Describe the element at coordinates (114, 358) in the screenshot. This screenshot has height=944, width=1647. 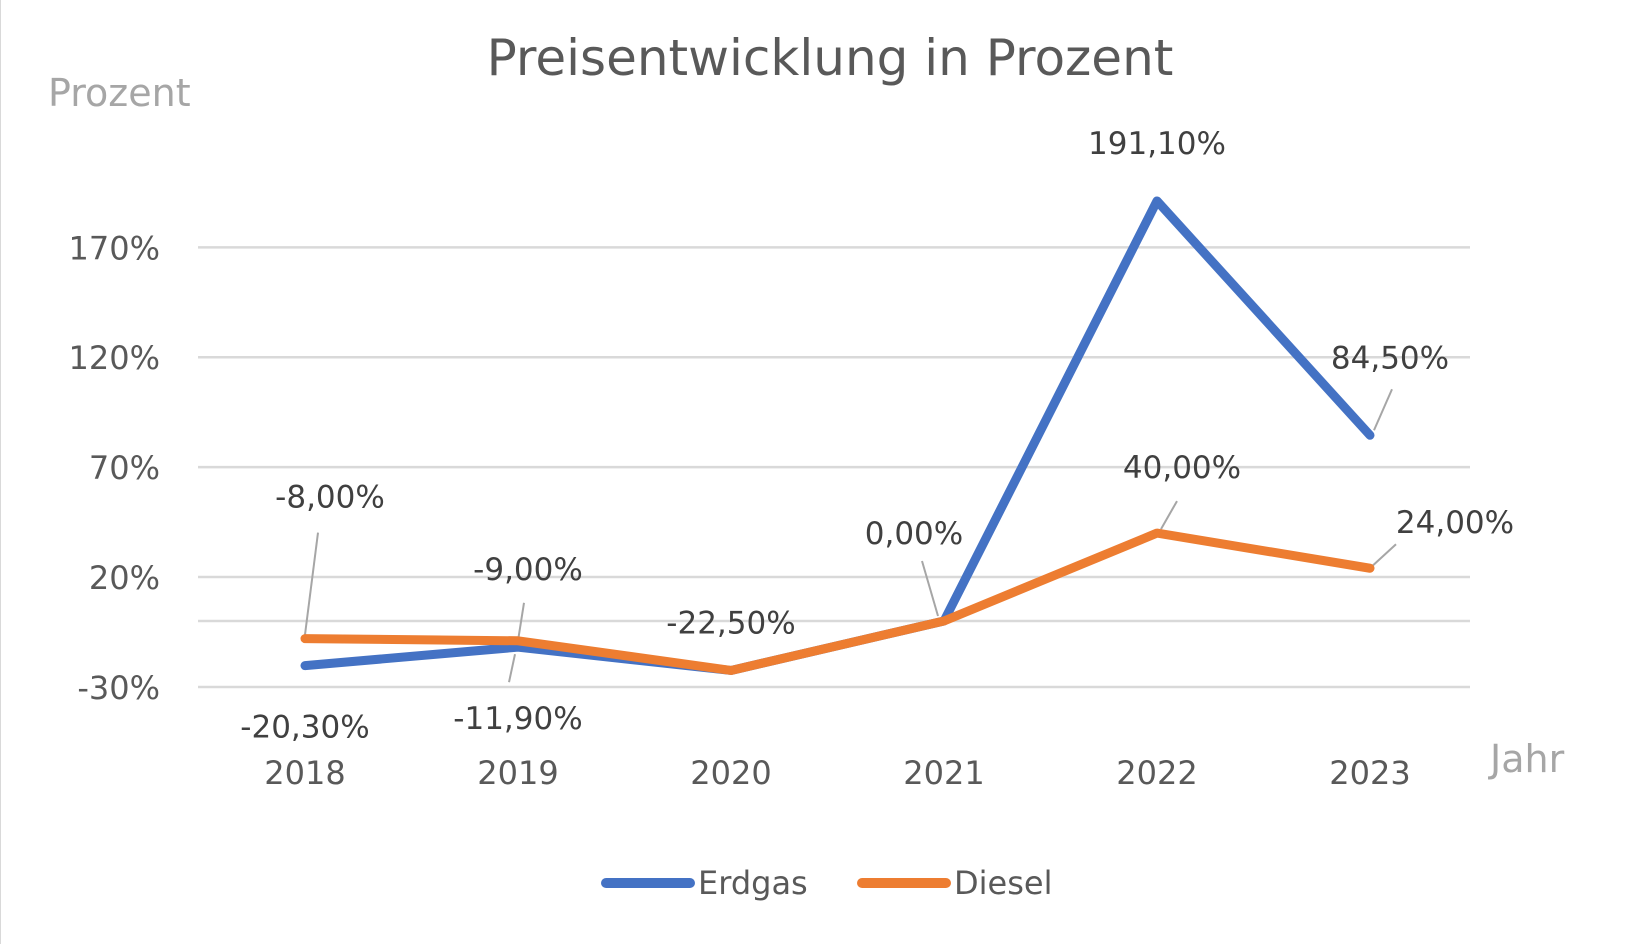
I see `y-tick-label: 120%` at that location.